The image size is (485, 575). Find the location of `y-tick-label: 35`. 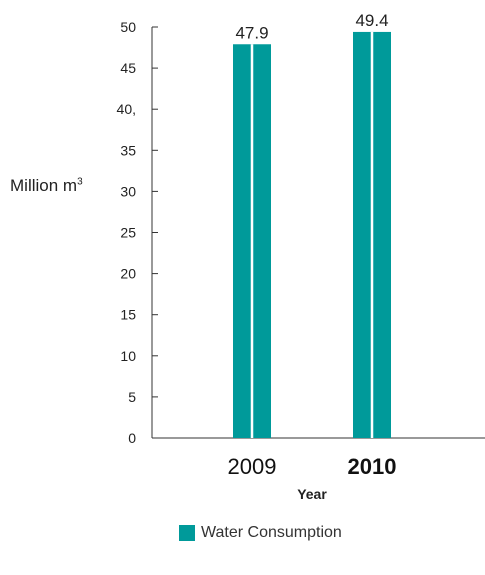

y-tick-label: 35 is located at coordinates (128, 150).